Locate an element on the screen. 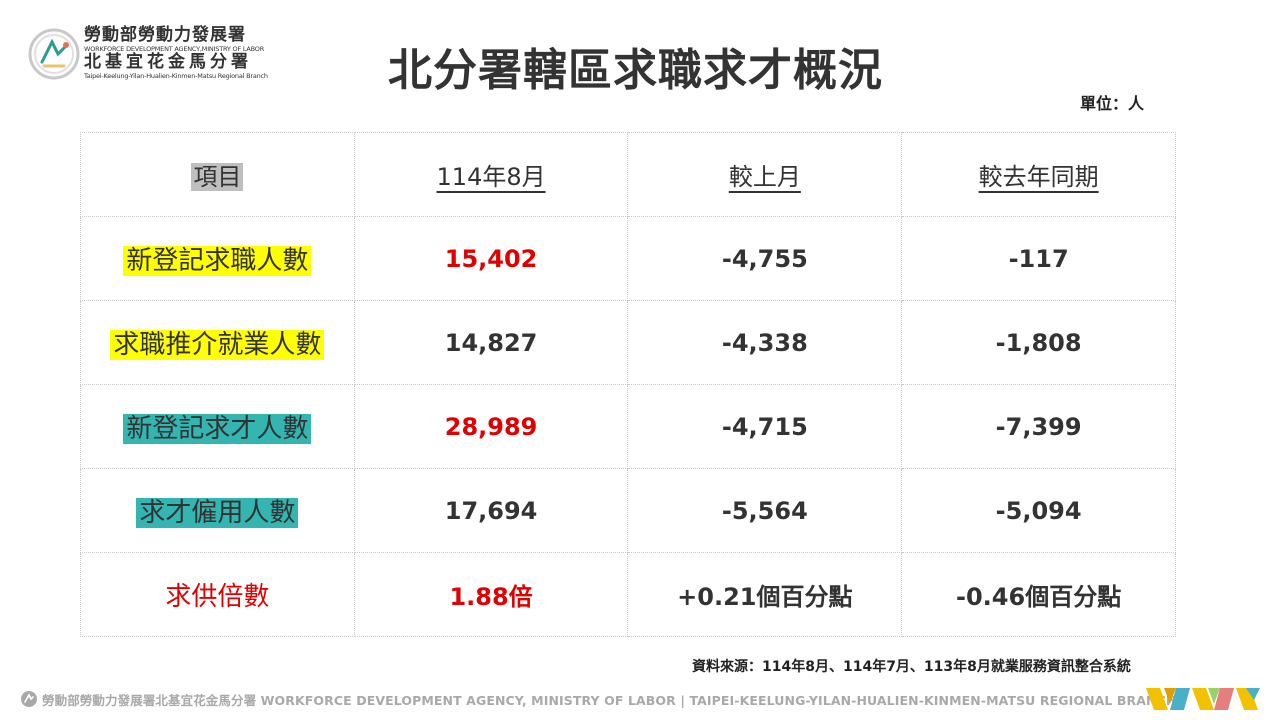 The width and height of the screenshot is (1280, 720). row-value-cell: 28,989 is located at coordinates (491, 426).